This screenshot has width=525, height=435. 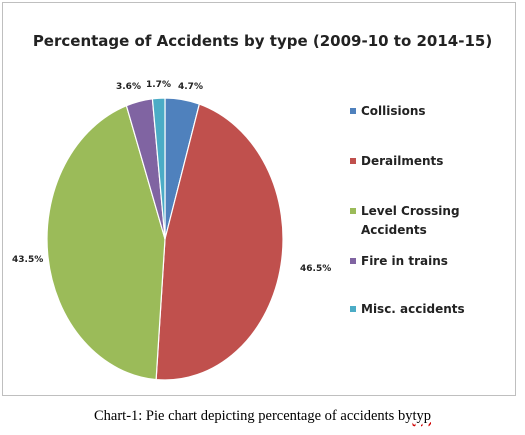 I want to click on legend-label: Level Crossing Accidents, so click(x=410, y=220).